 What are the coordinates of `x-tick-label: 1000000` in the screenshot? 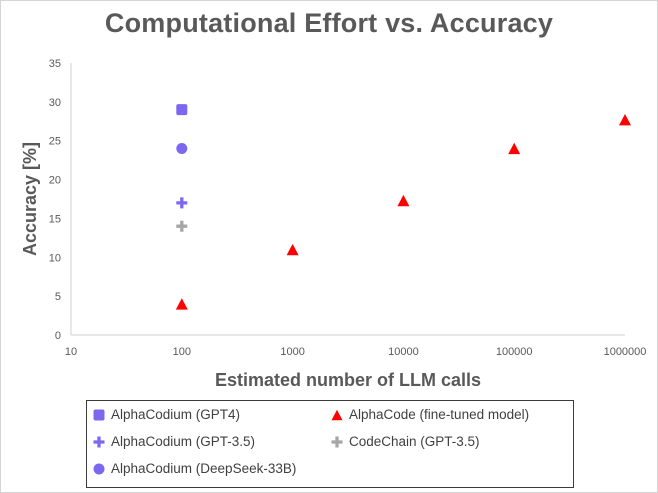 It's located at (625, 352).